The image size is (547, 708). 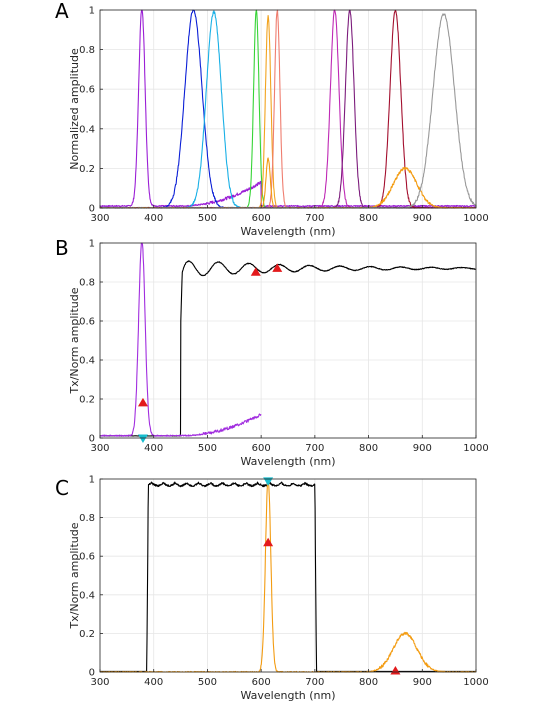 I want to click on panel-letter-c: C, so click(x=62, y=488).